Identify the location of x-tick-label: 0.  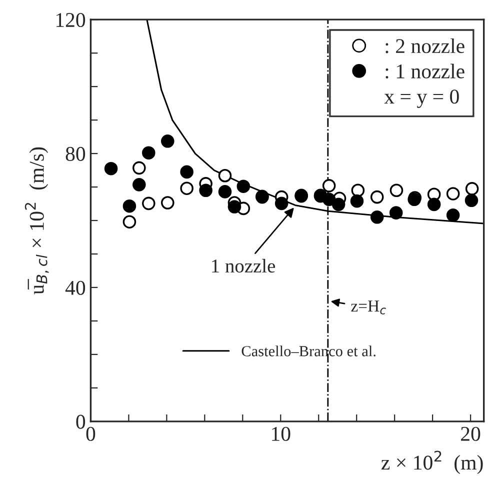
(91, 433).